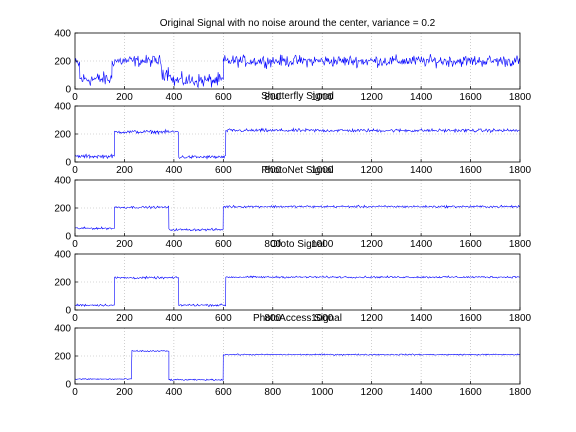  Describe the element at coordinates (297, 244) in the screenshot. I see `subplot-title: Ofoto Signal` at that location.